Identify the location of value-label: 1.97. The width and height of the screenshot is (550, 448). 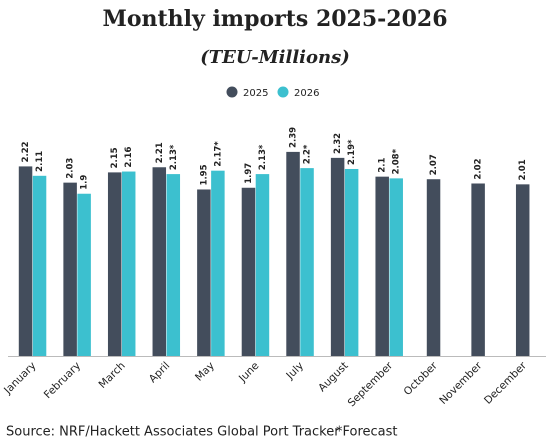
(249, 173).